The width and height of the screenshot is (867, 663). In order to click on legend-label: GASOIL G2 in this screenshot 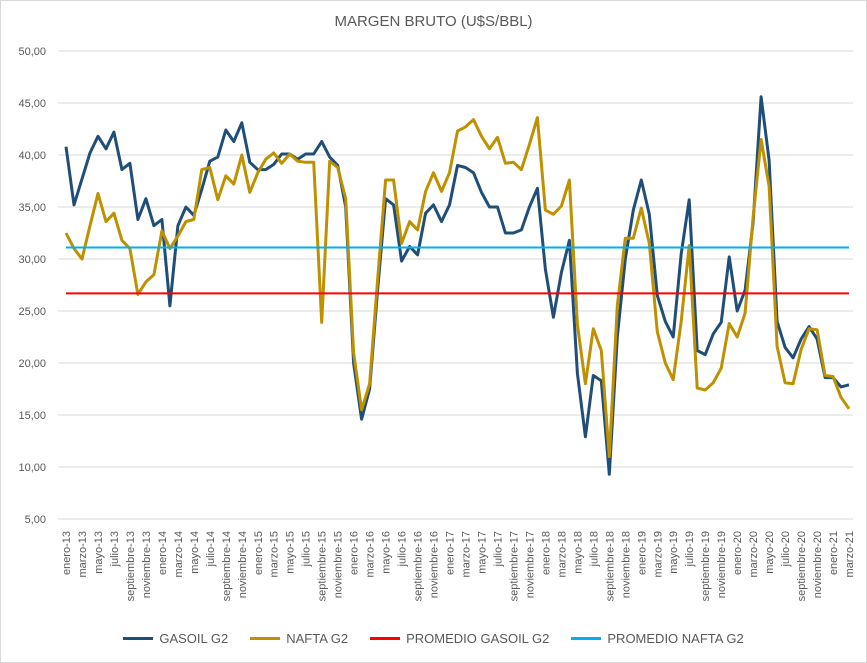, I will do `click(194, 638)`.